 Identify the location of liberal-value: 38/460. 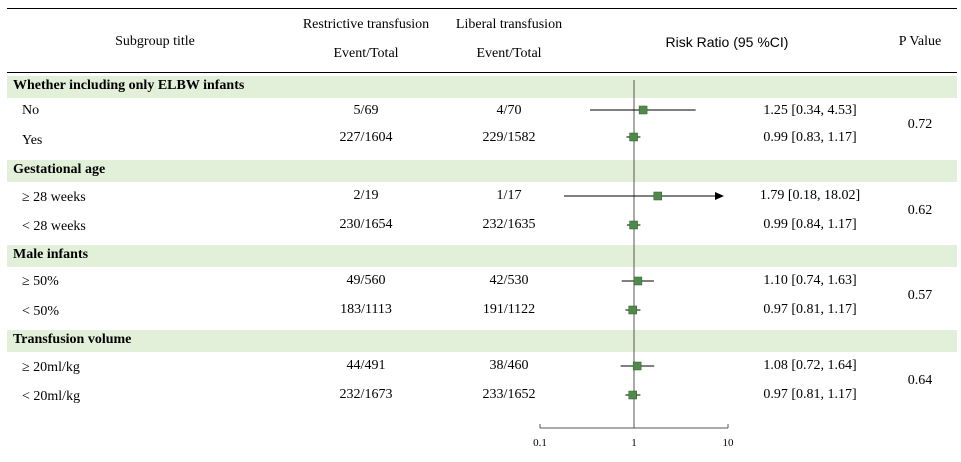
(509, 365).